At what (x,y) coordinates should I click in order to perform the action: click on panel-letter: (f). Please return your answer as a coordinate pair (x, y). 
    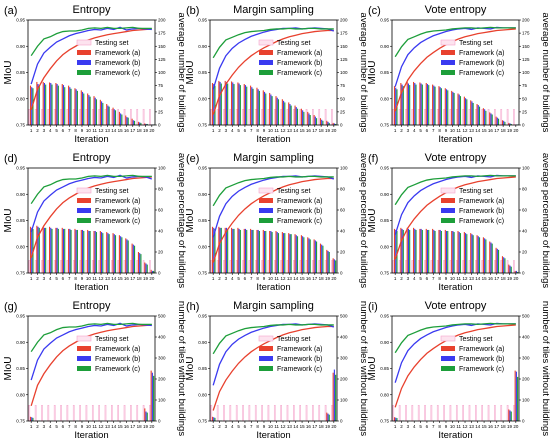
    Looking at the image, I should click on (373, 159).